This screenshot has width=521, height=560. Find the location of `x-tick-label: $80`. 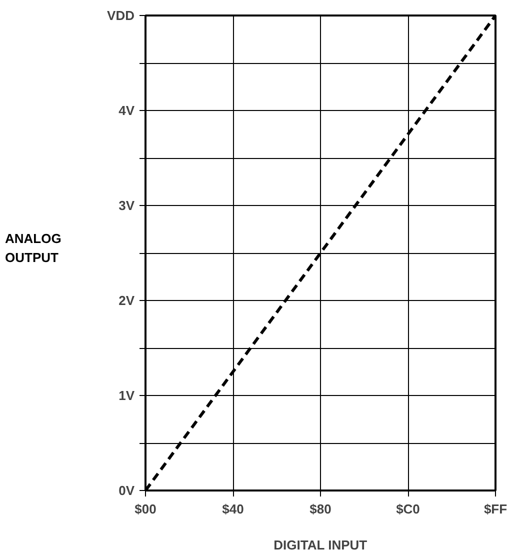

x-tick-label: $80 is located at coordinates (321, 509).